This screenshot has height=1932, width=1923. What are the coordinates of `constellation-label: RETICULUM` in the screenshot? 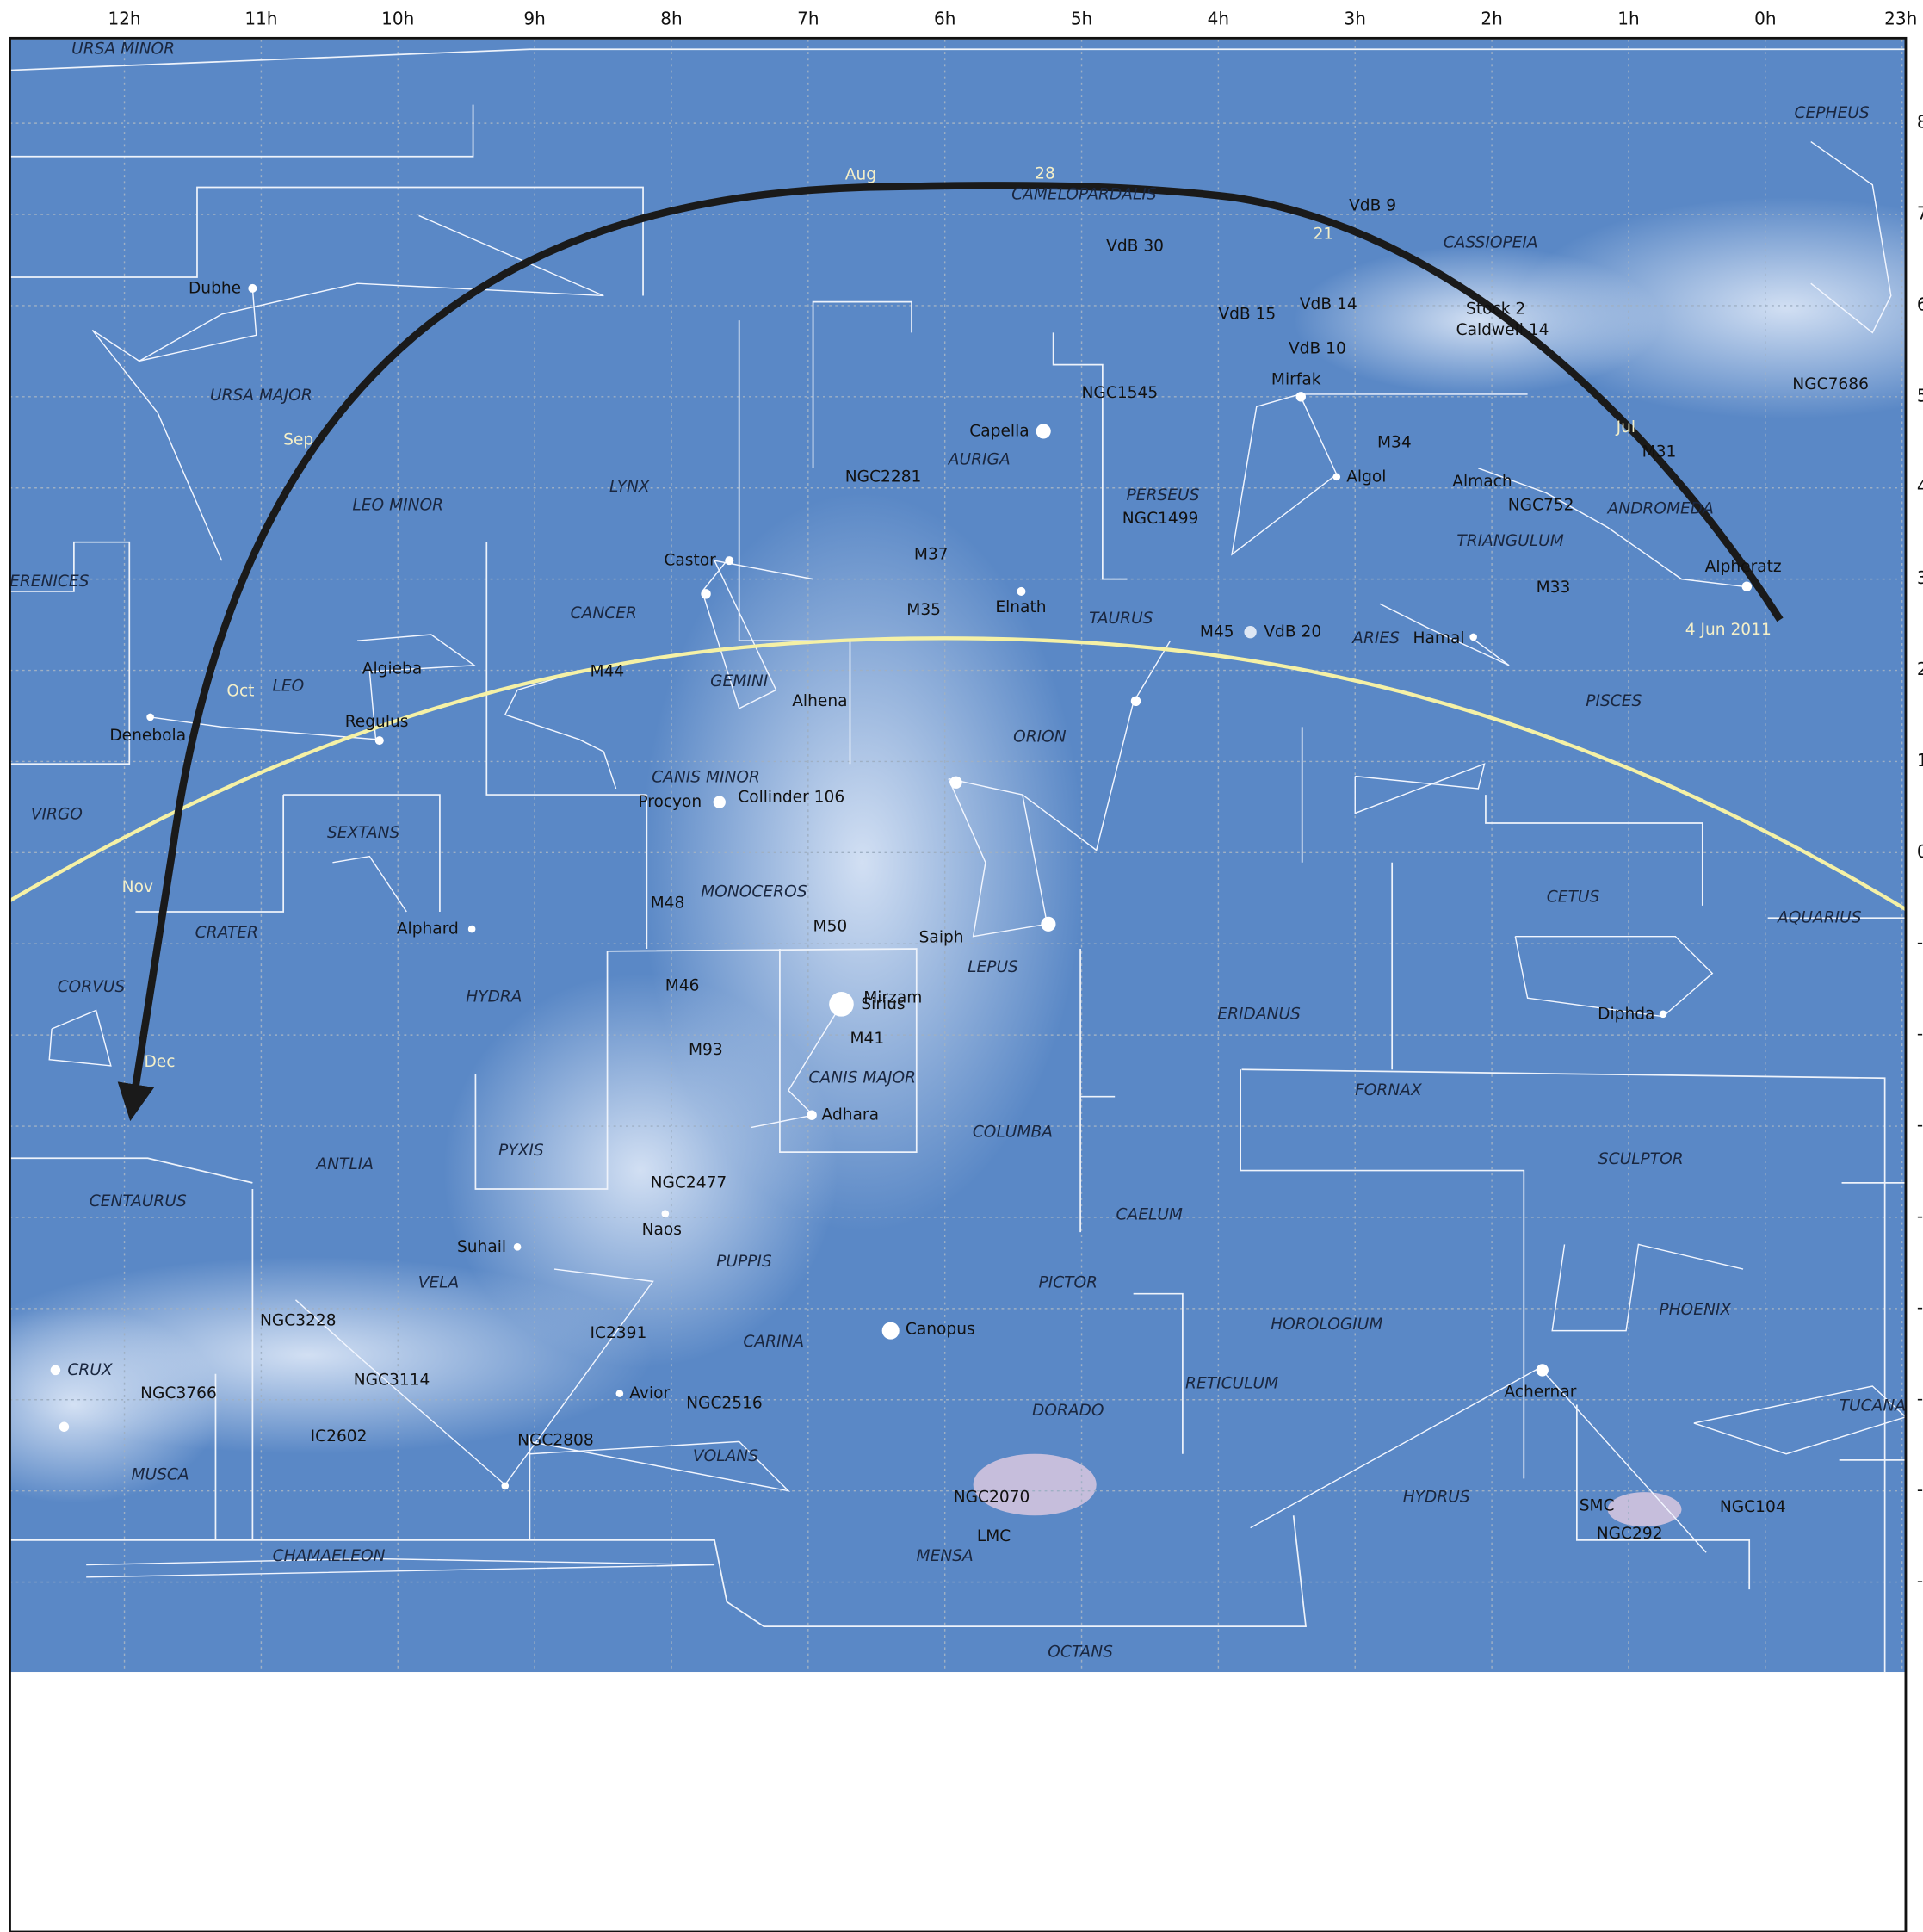 It's located at (1231, 1384).